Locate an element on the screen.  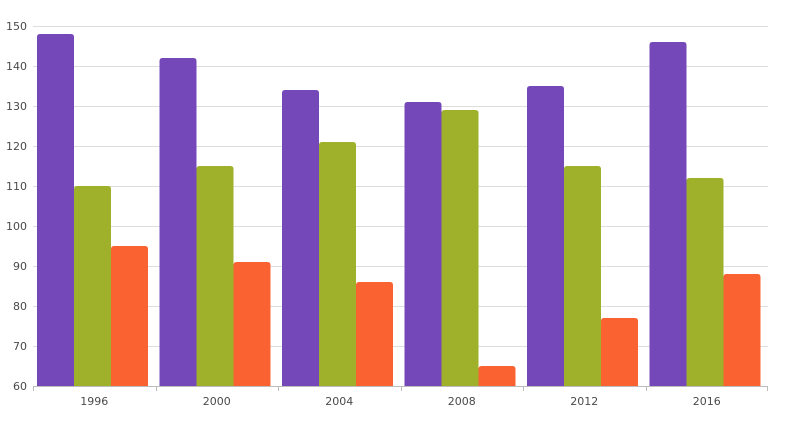
x-axis is located at coordinates (400, 388).